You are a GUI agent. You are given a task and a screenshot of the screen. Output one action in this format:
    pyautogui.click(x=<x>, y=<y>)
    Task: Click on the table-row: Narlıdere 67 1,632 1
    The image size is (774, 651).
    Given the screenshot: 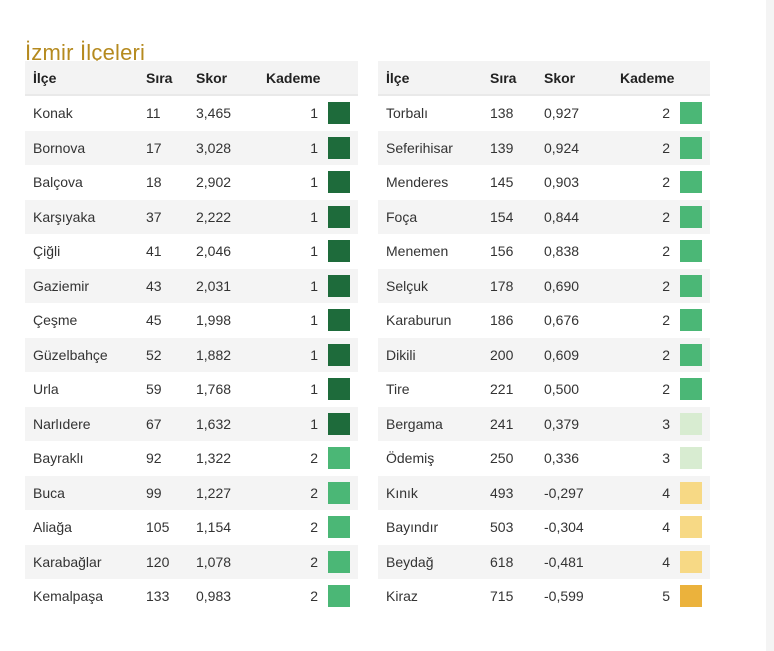 What is the action you would take?
    pyautogui.click(x=191, y=423)
    